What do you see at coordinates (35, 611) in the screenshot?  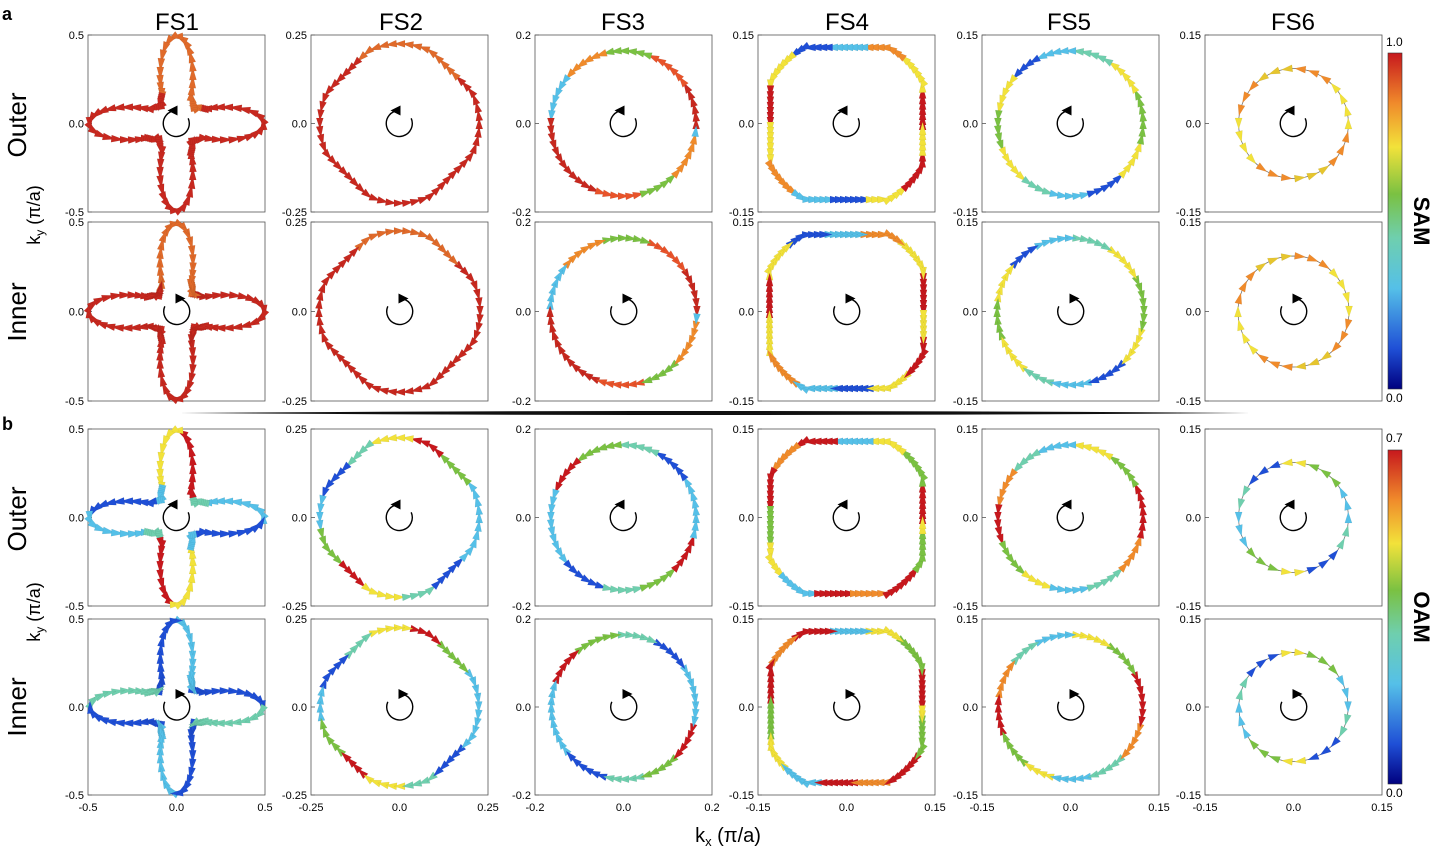 I see `y-axis-label-b: ky (π/a)` at bounding box center [35, 611].